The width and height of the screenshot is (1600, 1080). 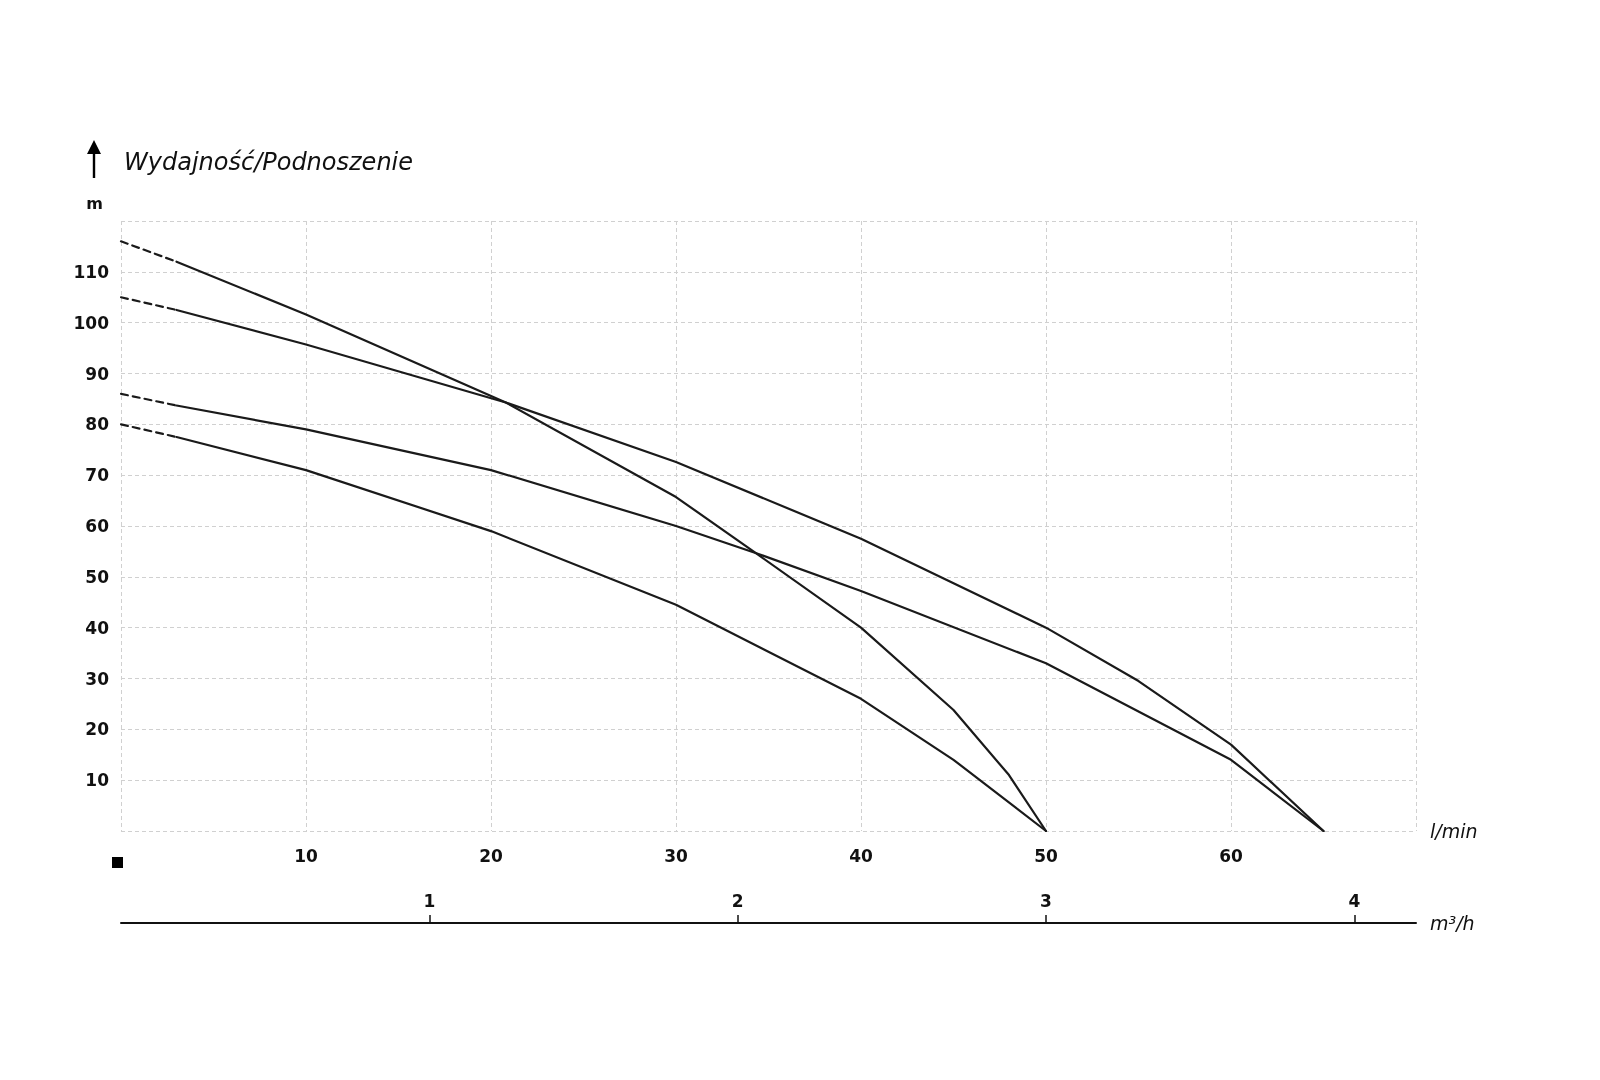 I want to click on x2-tick-label: 1, so click(x=429, y=900).